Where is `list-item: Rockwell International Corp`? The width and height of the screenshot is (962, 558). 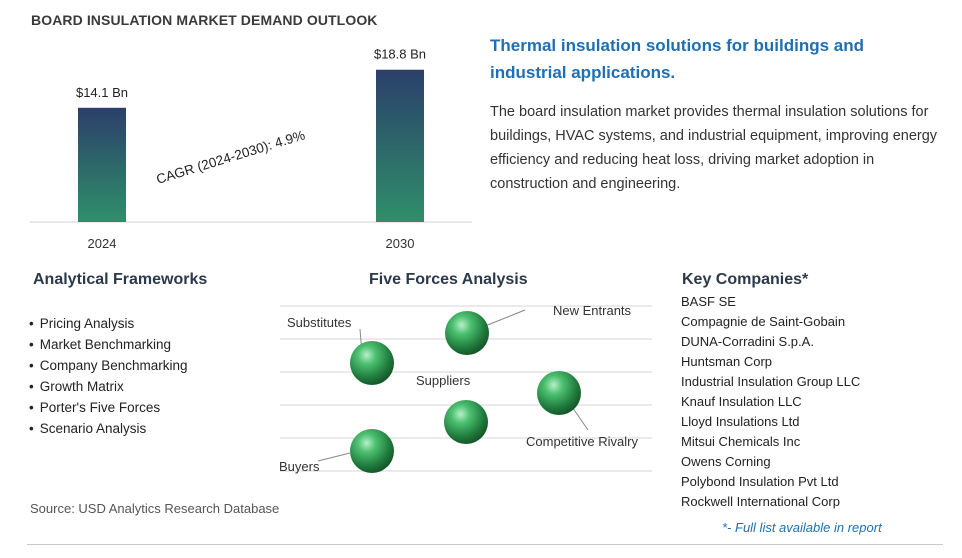 list-item: Rockwell International Corp is located at coordinates (760, 501).